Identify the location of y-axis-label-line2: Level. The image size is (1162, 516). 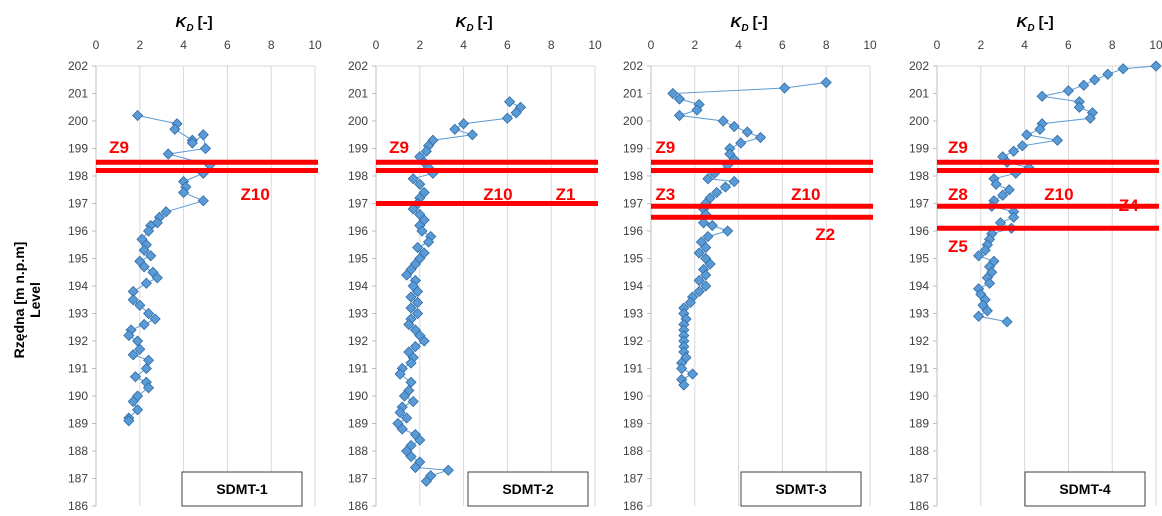
(34, 300).